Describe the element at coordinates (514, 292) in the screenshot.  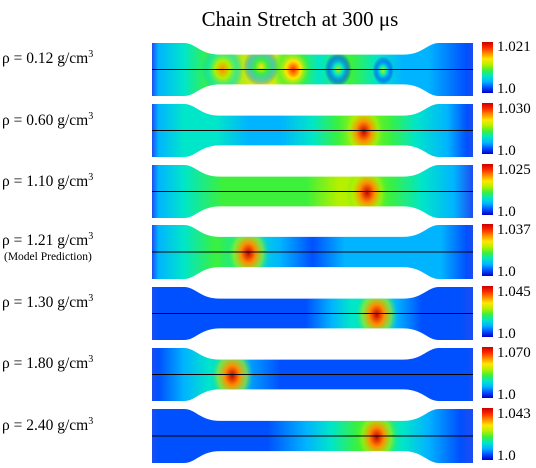
I see `colorbar-max-4: 1.045` at that location.